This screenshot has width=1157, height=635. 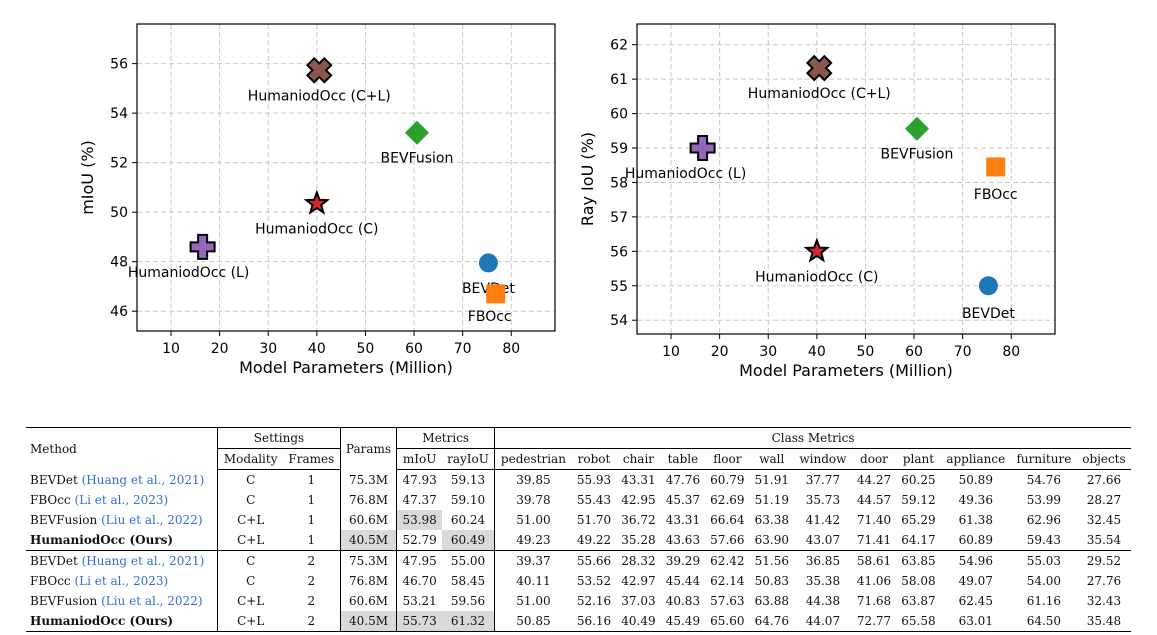 I want to click on x-tick-label: 80, so click(x=1011, y=352).